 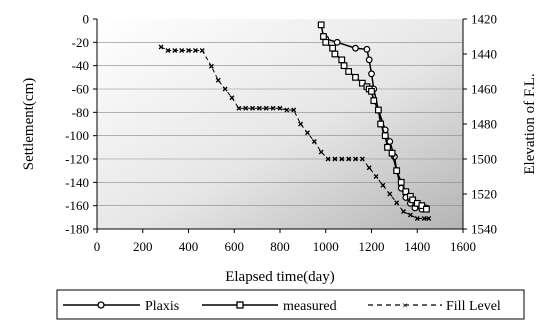 What do you see at coordinates (484, 229) in the screenshot?
I see `y2-tick-label: 1540` at bounding box center [484, 229].